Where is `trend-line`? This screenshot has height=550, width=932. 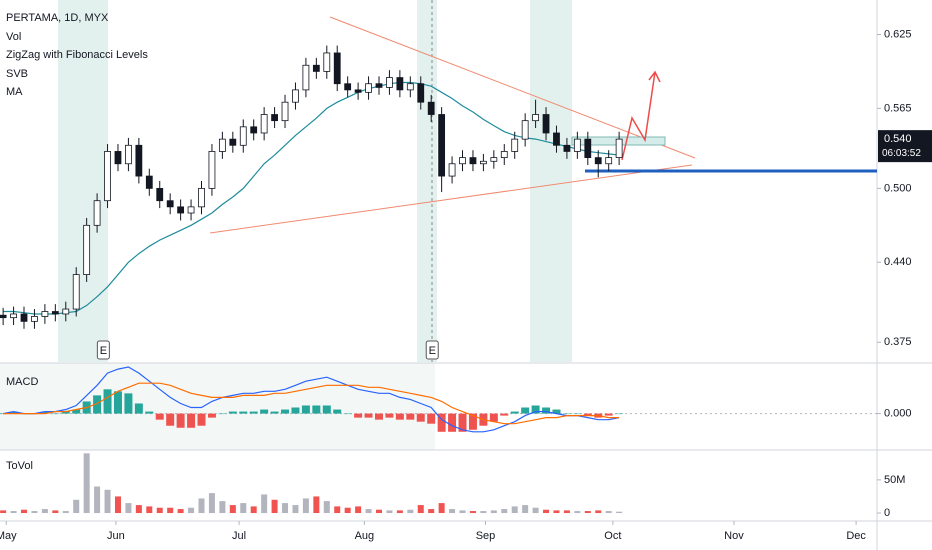
trend-line is located at coordinates (451, 199).